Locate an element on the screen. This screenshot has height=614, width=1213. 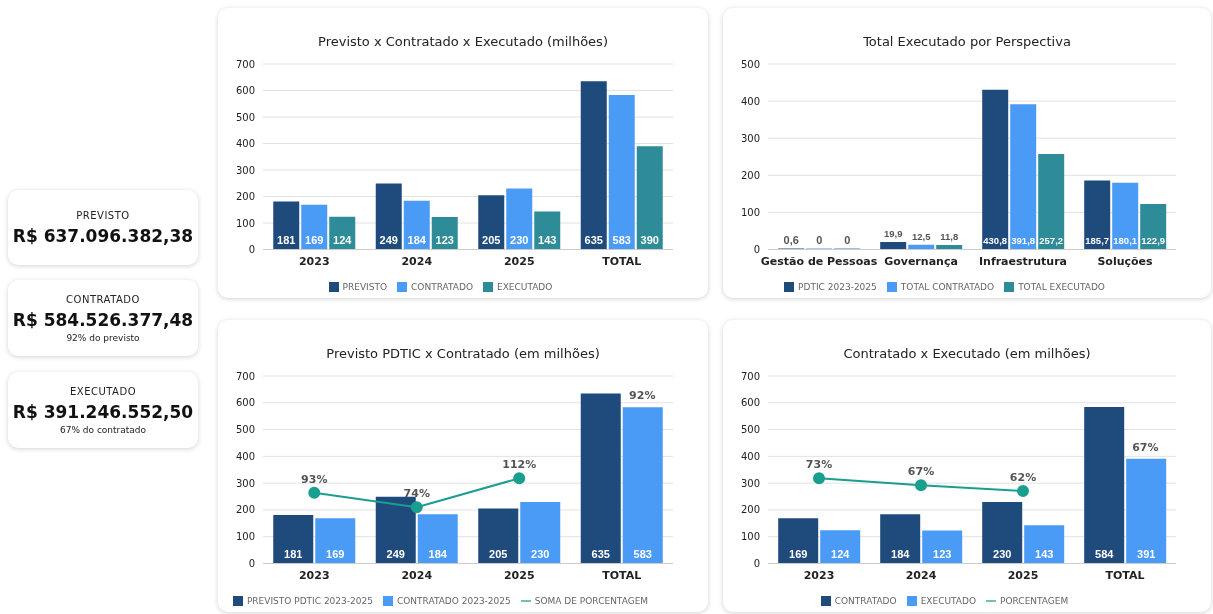
data-label: 67% is located at coordinates (921, 472).